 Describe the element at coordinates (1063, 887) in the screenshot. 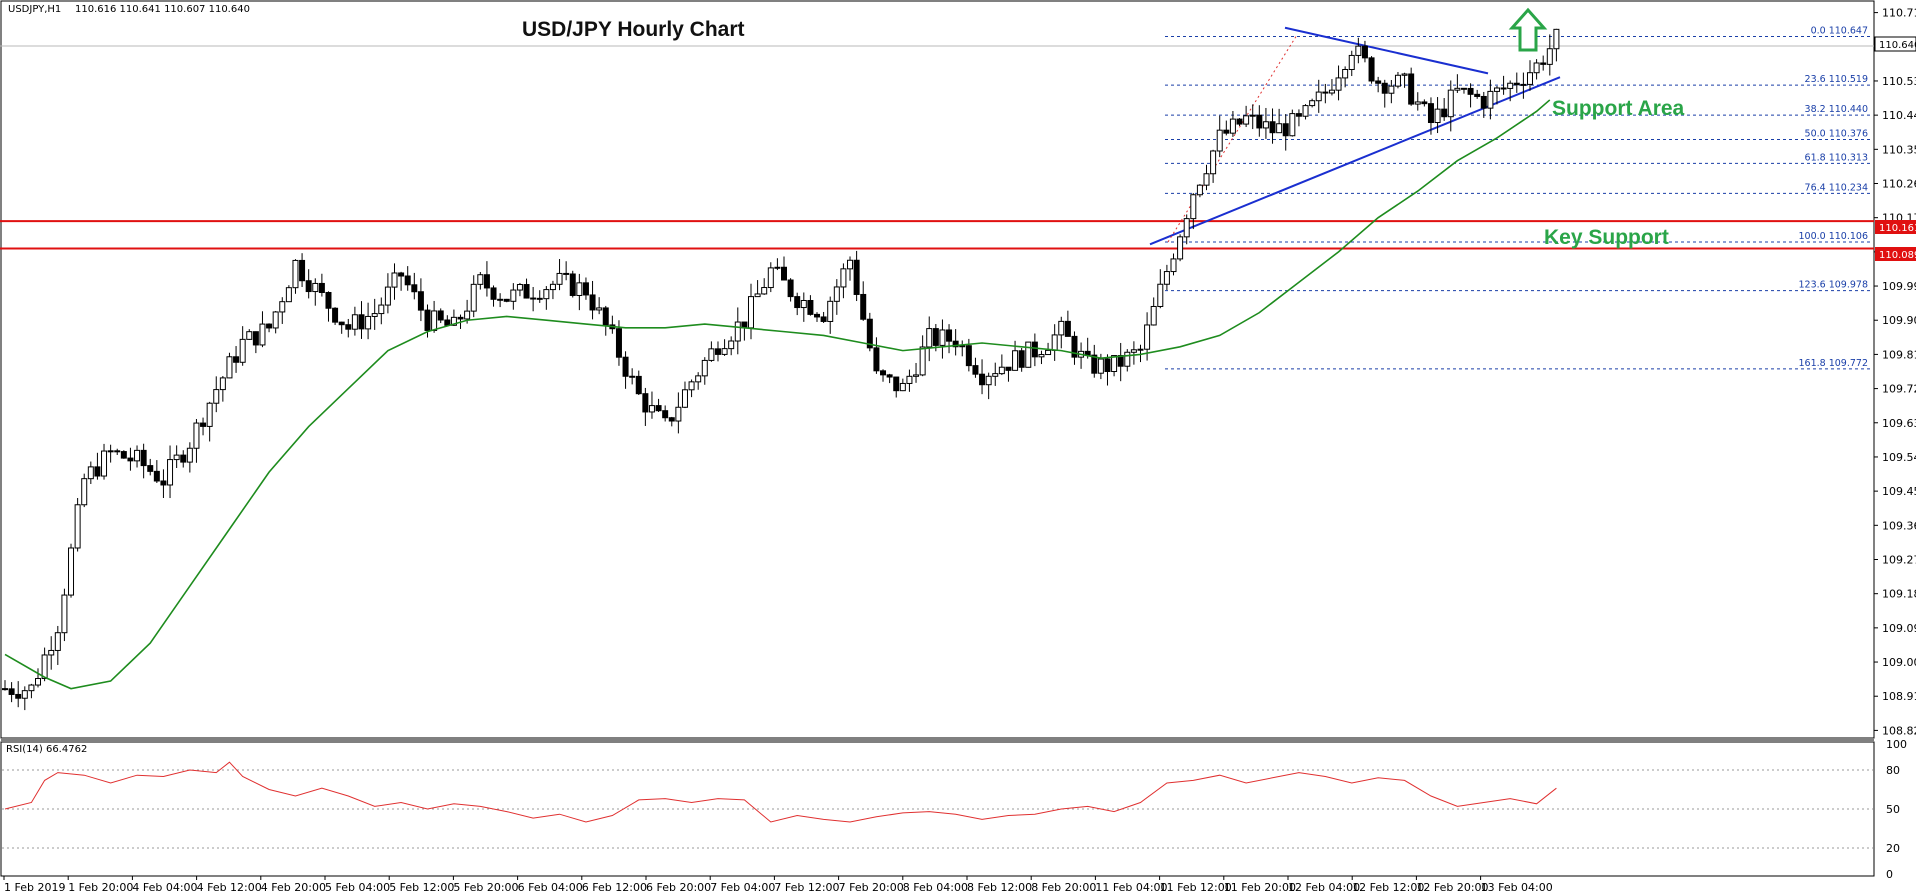

I see `time-tick-label: 8 Feb 20:00` at that location.